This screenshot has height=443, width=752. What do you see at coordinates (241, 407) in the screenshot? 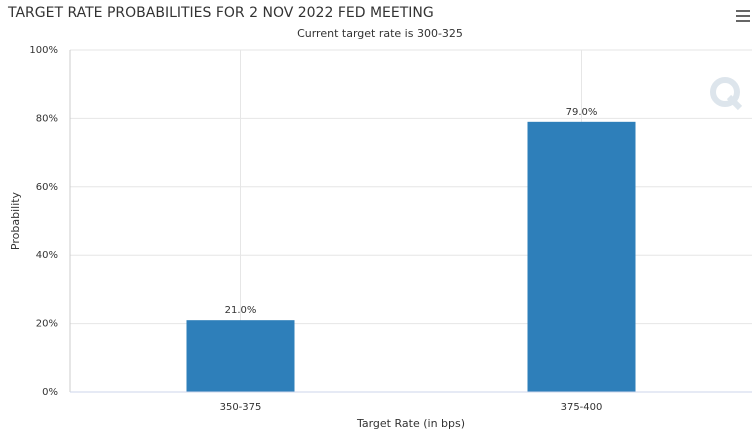
I see `x-tick-label: 350-375` at bounding box center [241, 407].